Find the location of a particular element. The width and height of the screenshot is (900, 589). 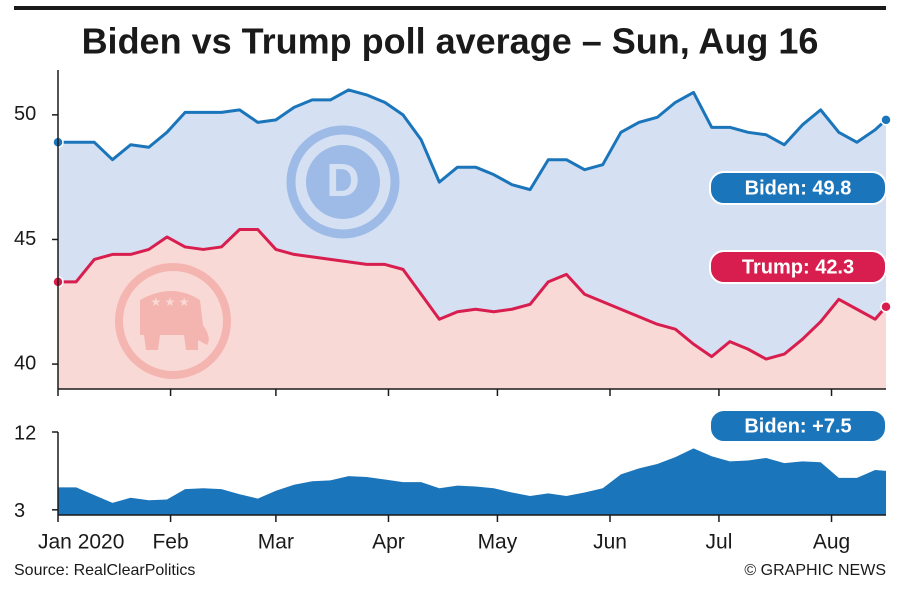

x-tick-label: Jul is located at coordinates (719, 542).